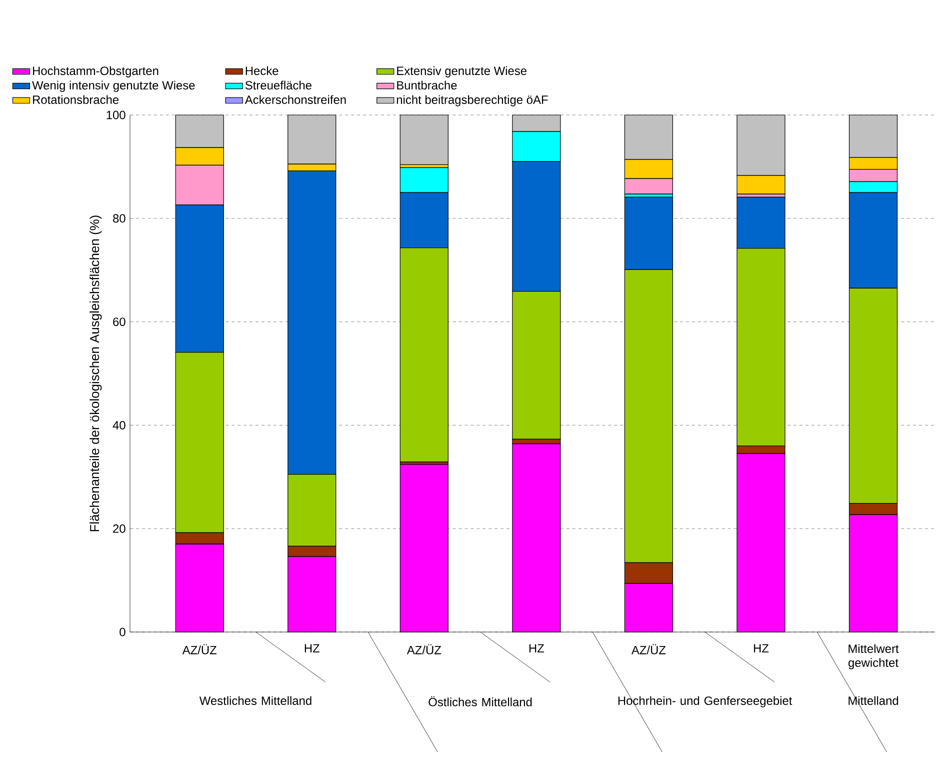  Describe the element at coordinates (461, 72) in the screenshot. I see `legend-label: Extensiv genutzte Wiese` at that location.